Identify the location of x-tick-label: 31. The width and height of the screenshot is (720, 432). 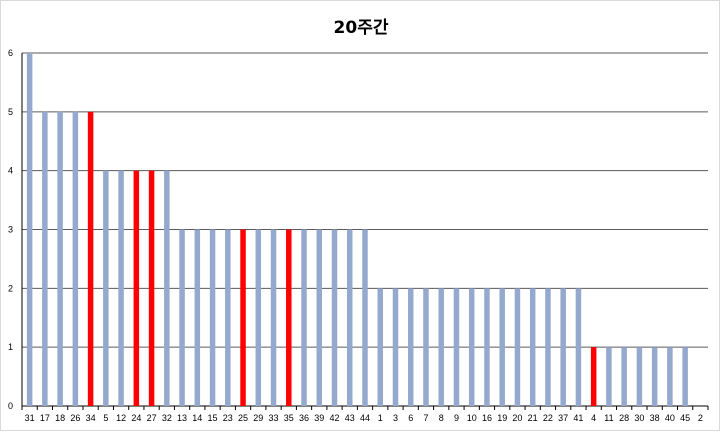
(30, 418).